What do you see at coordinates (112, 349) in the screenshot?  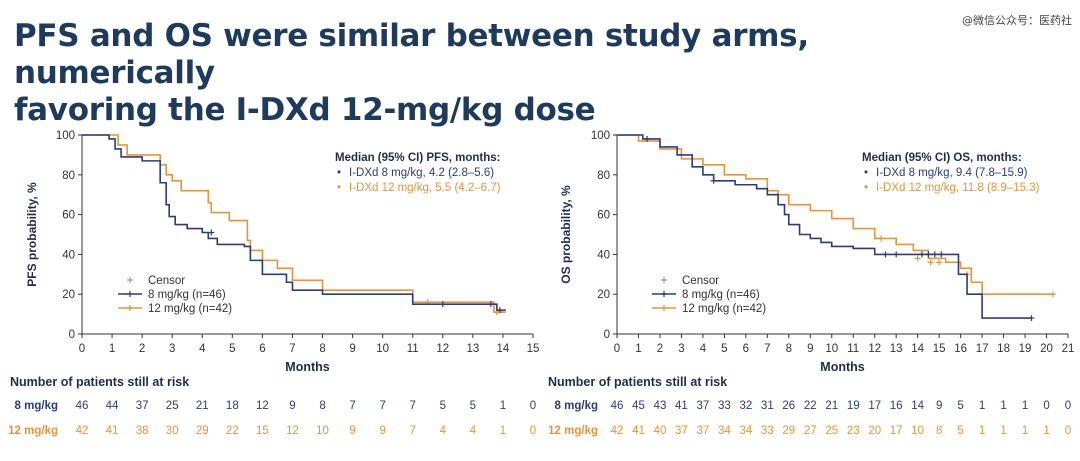 I see `pfs-x-tick-label: 1` at bounding box center [112, 349].